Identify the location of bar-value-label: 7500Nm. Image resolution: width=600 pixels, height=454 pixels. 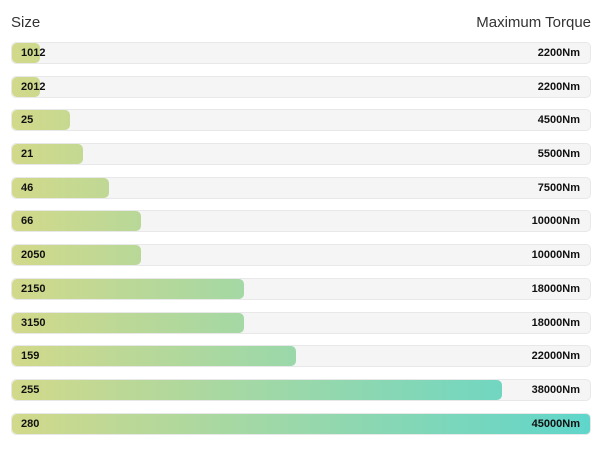
(558, 187).